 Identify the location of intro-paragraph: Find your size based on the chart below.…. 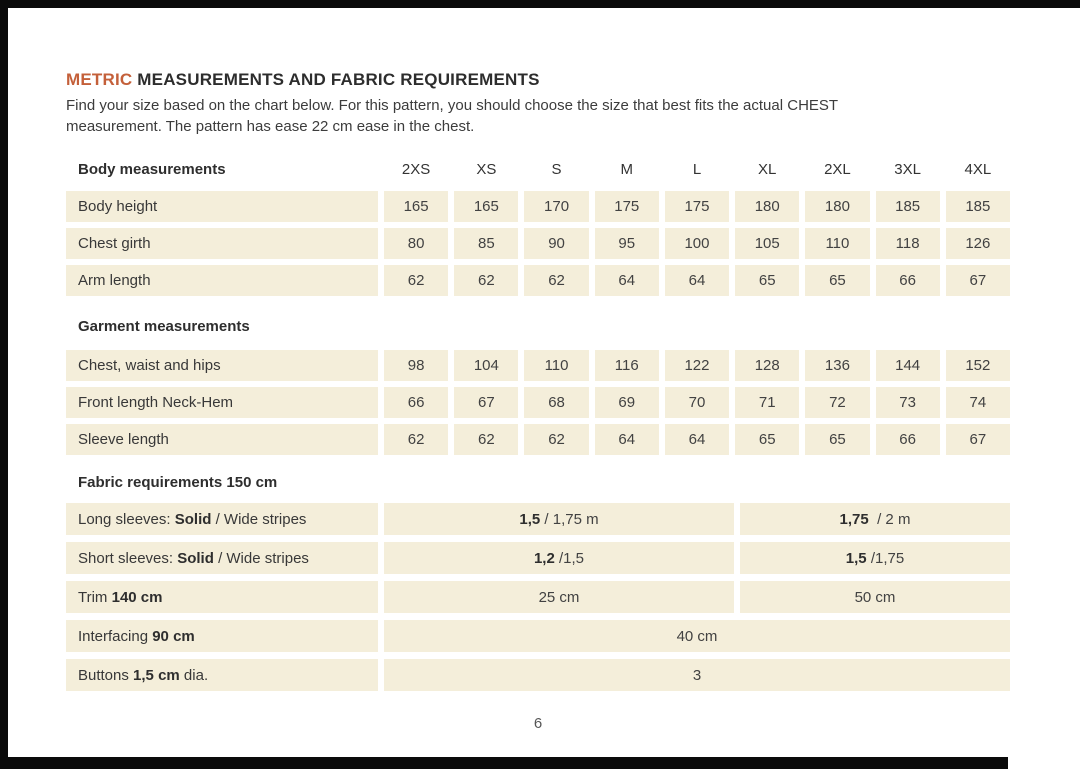
(452, 116).